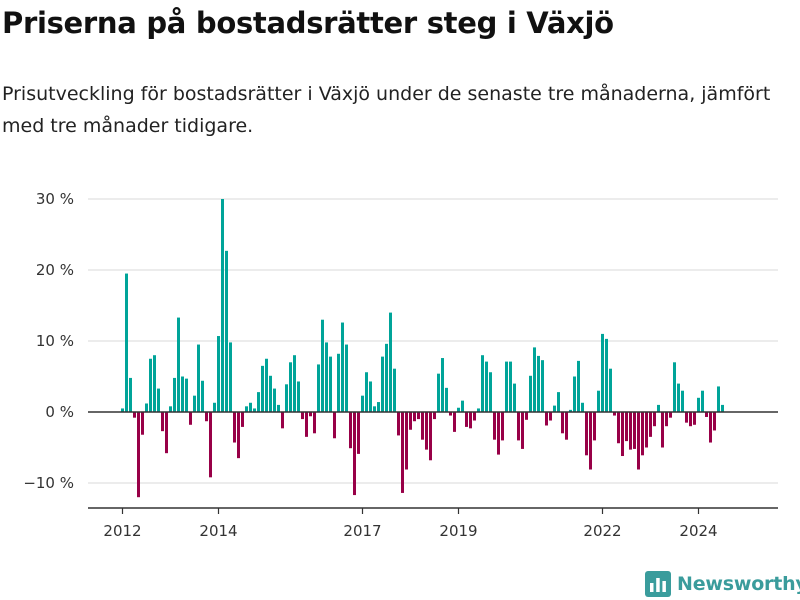  What do you see at coordinates (722, 584) in the screenshot?
I see `newsworthy-logo: Newsworthy` at bounding box center [722, 584].